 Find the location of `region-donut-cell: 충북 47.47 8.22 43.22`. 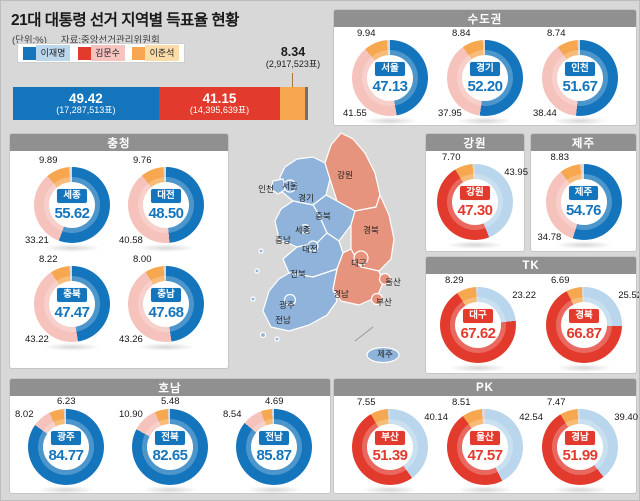

region-donut-cell: 충북 47.47 8.22 43.22 is located at coordinates (71, 302).